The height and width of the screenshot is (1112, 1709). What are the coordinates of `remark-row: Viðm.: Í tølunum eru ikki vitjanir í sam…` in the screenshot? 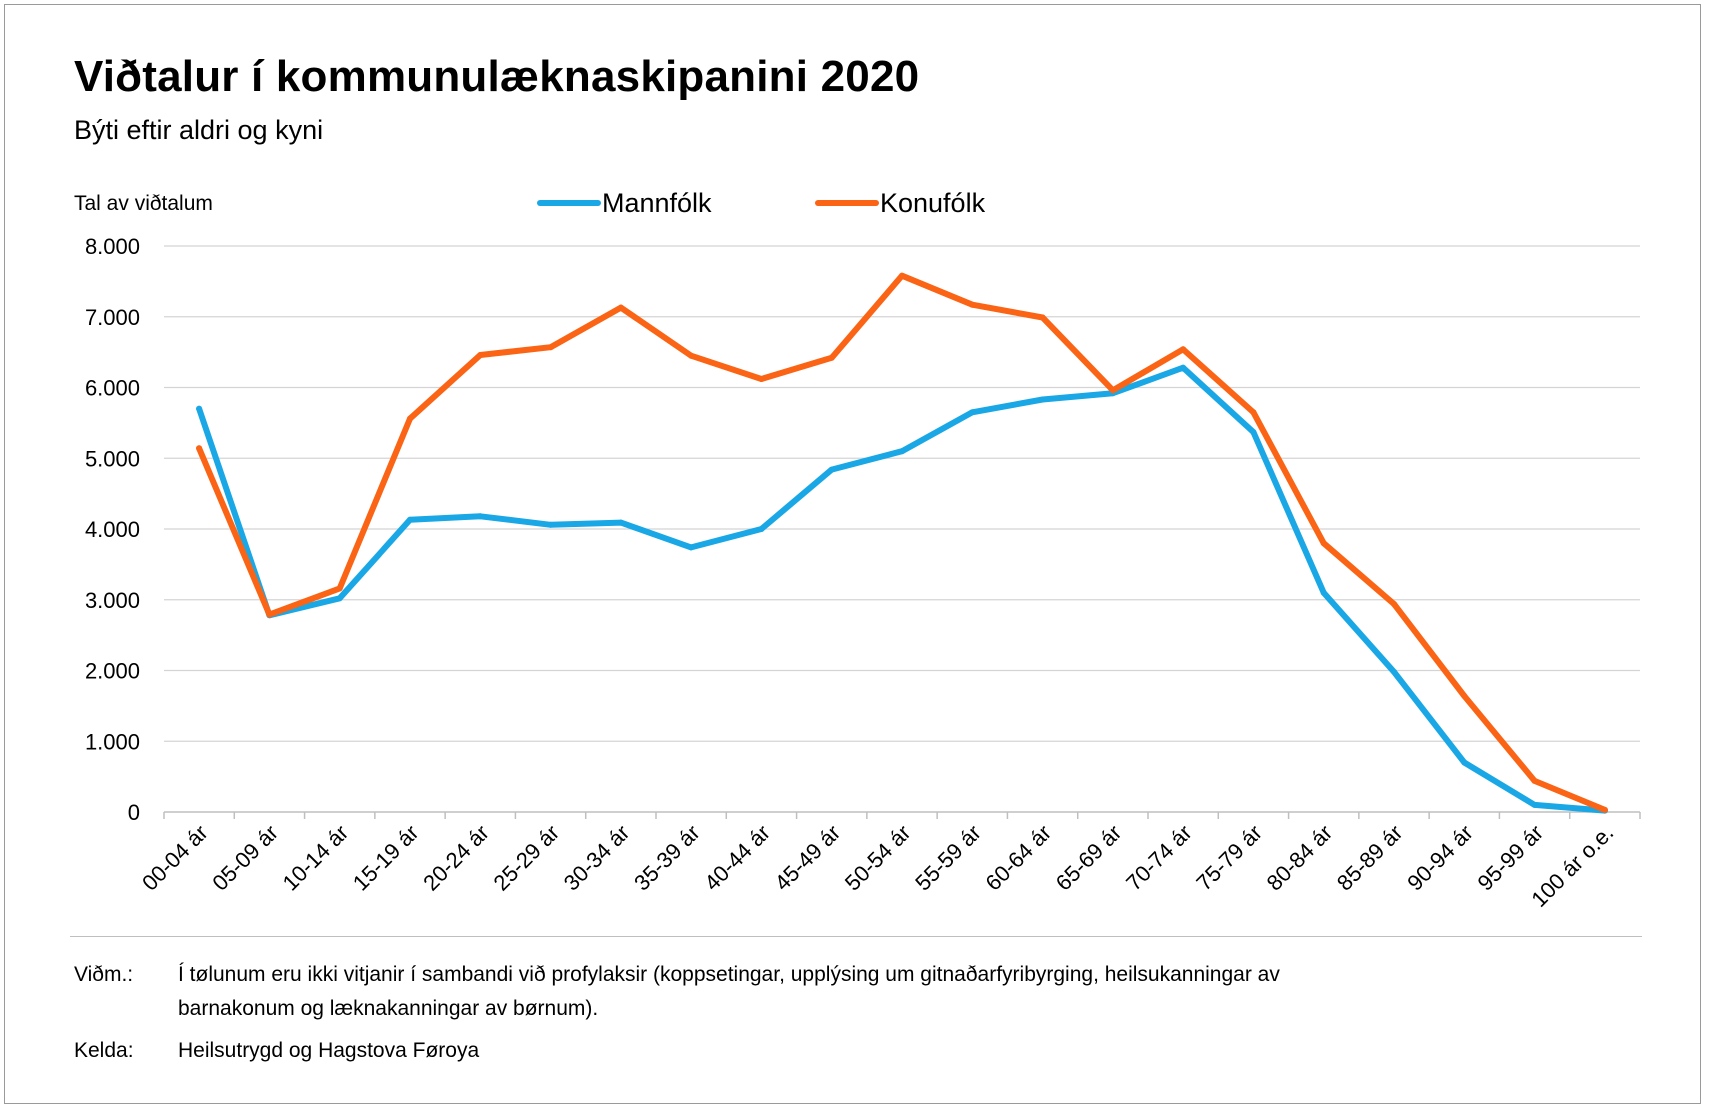 It's located at (854, 975).